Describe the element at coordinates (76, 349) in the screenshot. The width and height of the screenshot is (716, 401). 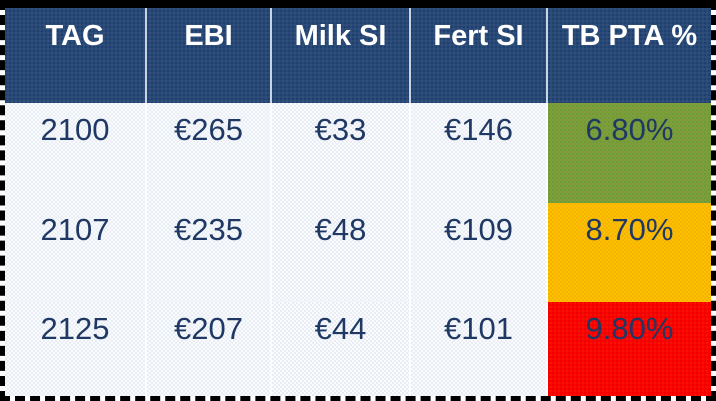
I see `cell-tag-row3: 2125` at that location.